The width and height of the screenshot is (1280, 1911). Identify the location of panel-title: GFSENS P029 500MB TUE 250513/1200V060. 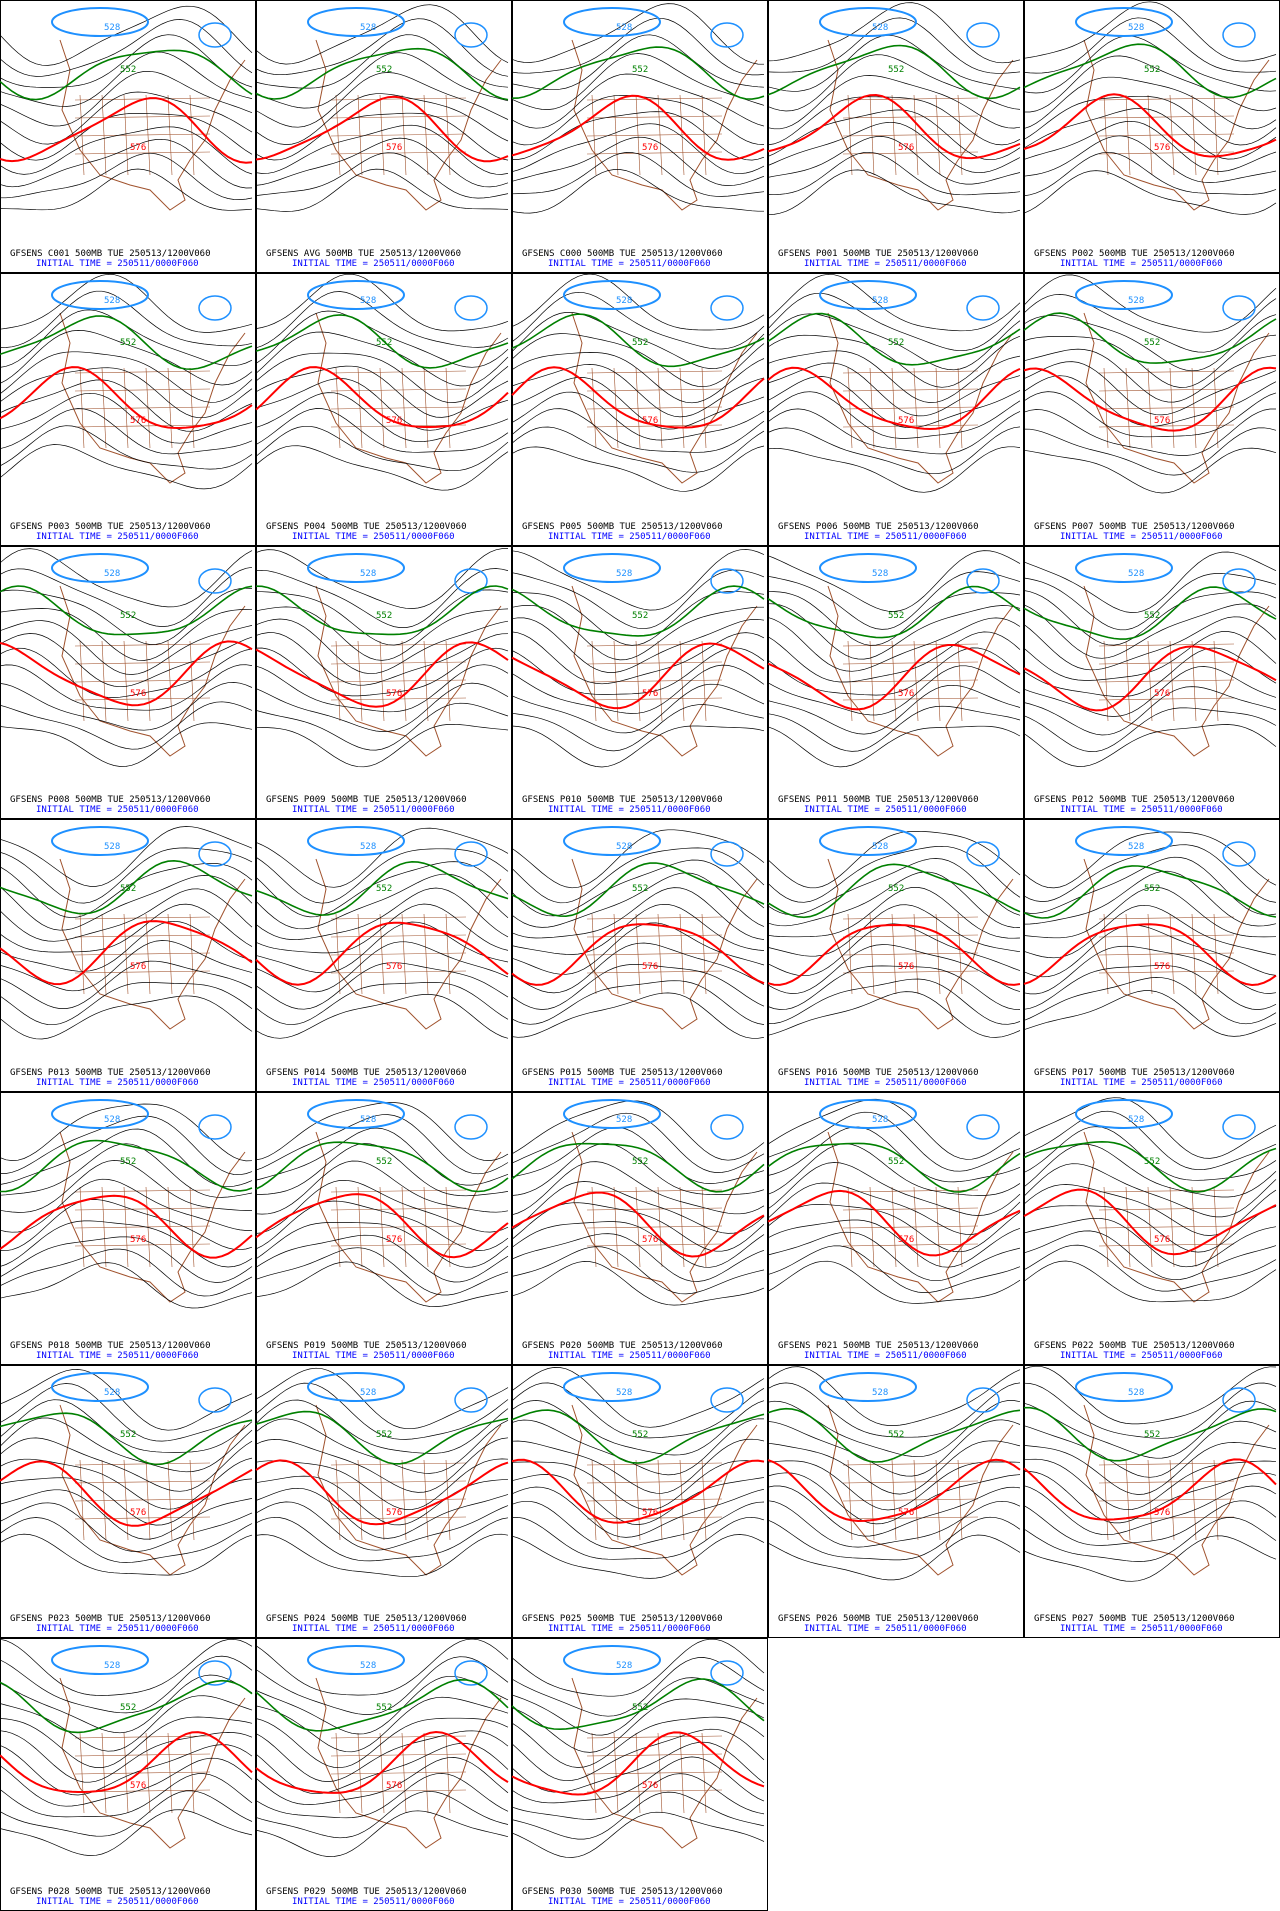
(366, 1892).